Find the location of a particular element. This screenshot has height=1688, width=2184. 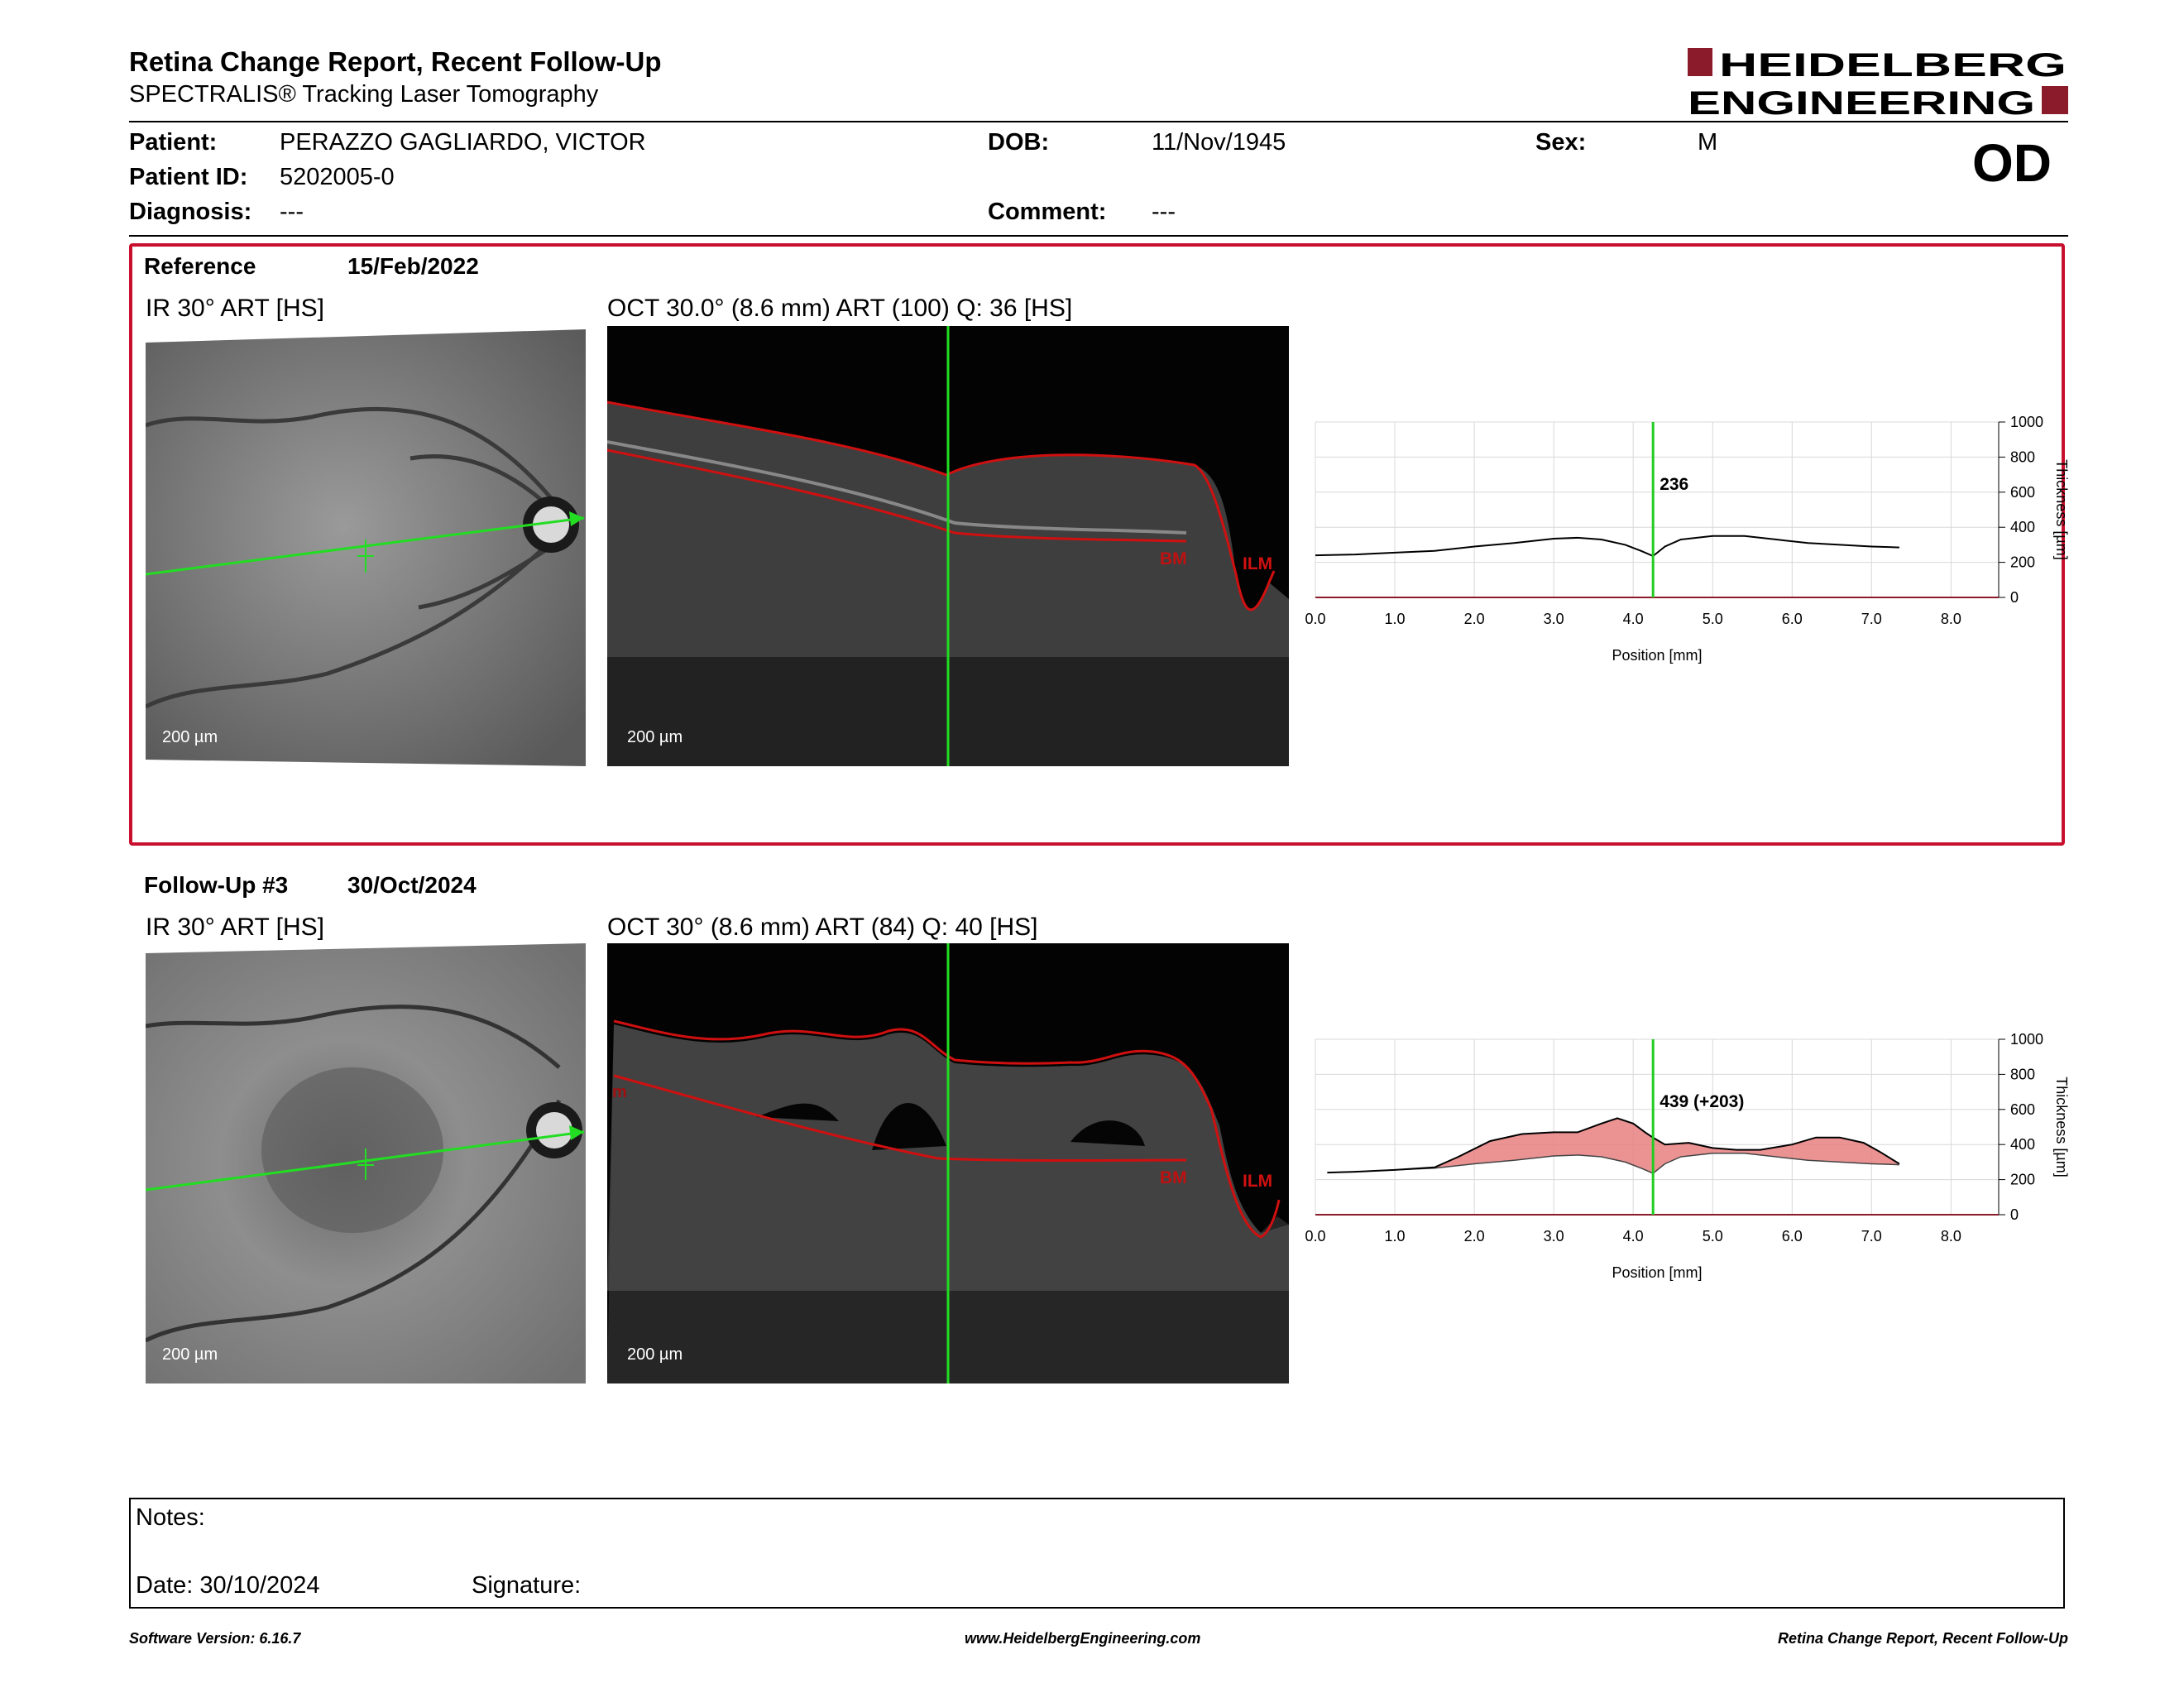

reference-oct-caption: OCT 30.0° (8.6 mm) ART (100) Q: 36 [HS] is located at coordinates (840, 308).